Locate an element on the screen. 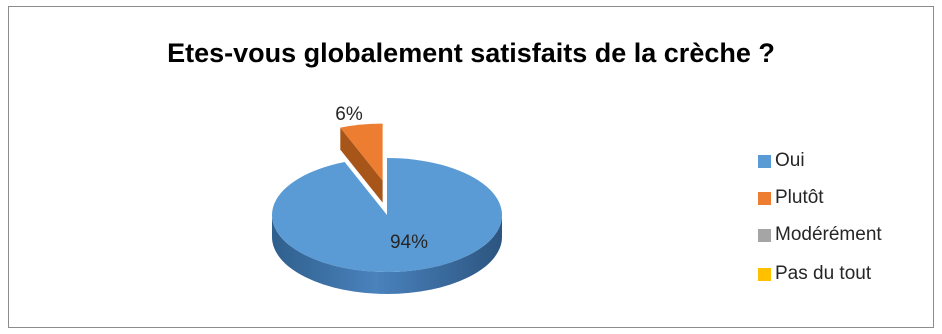 The image size is (942, 334). legend-item-pas-du-tout: Pas du tout is located at coordinates (814, 274).